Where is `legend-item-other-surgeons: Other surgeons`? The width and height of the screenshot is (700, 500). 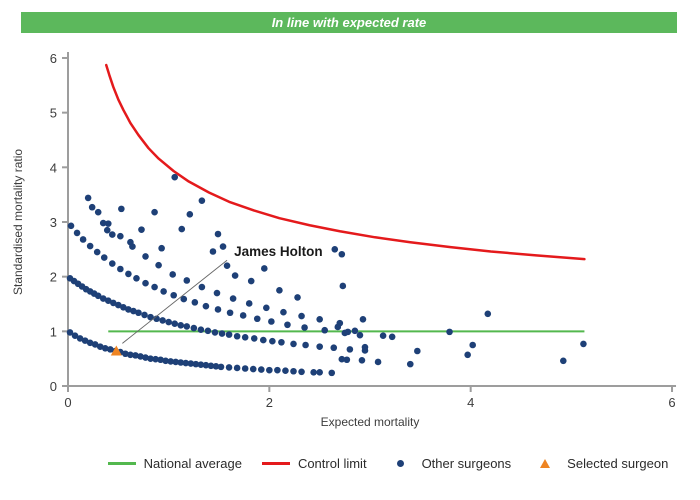
legend-item-other-surgeons: Other surgeons is located at coordinates (449, 463).